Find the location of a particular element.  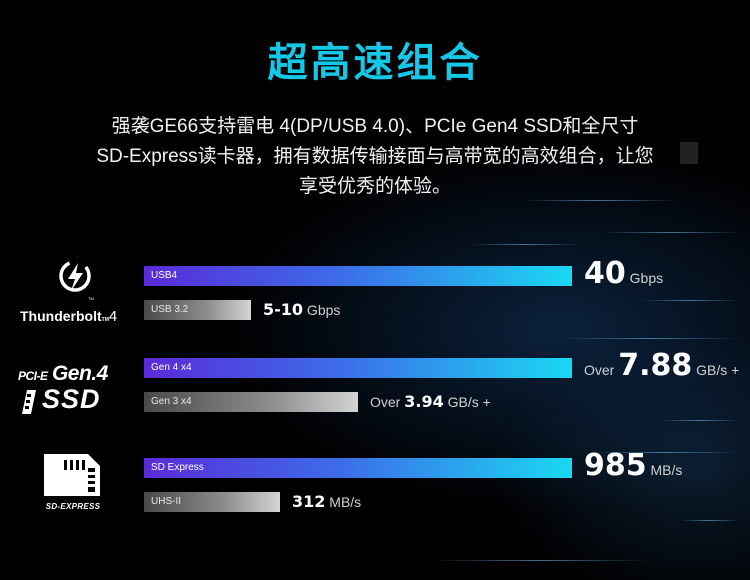

bar-usb-3-2: USB 3.2 is located at coordinates (197, 310).